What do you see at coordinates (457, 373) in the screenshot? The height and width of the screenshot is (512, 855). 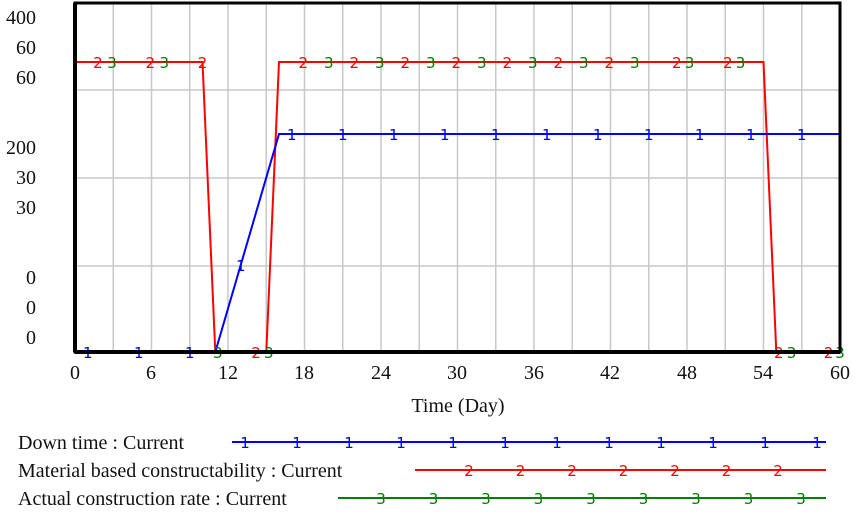 I see `x-tick-label: 30` at bounding box center [457, 373].